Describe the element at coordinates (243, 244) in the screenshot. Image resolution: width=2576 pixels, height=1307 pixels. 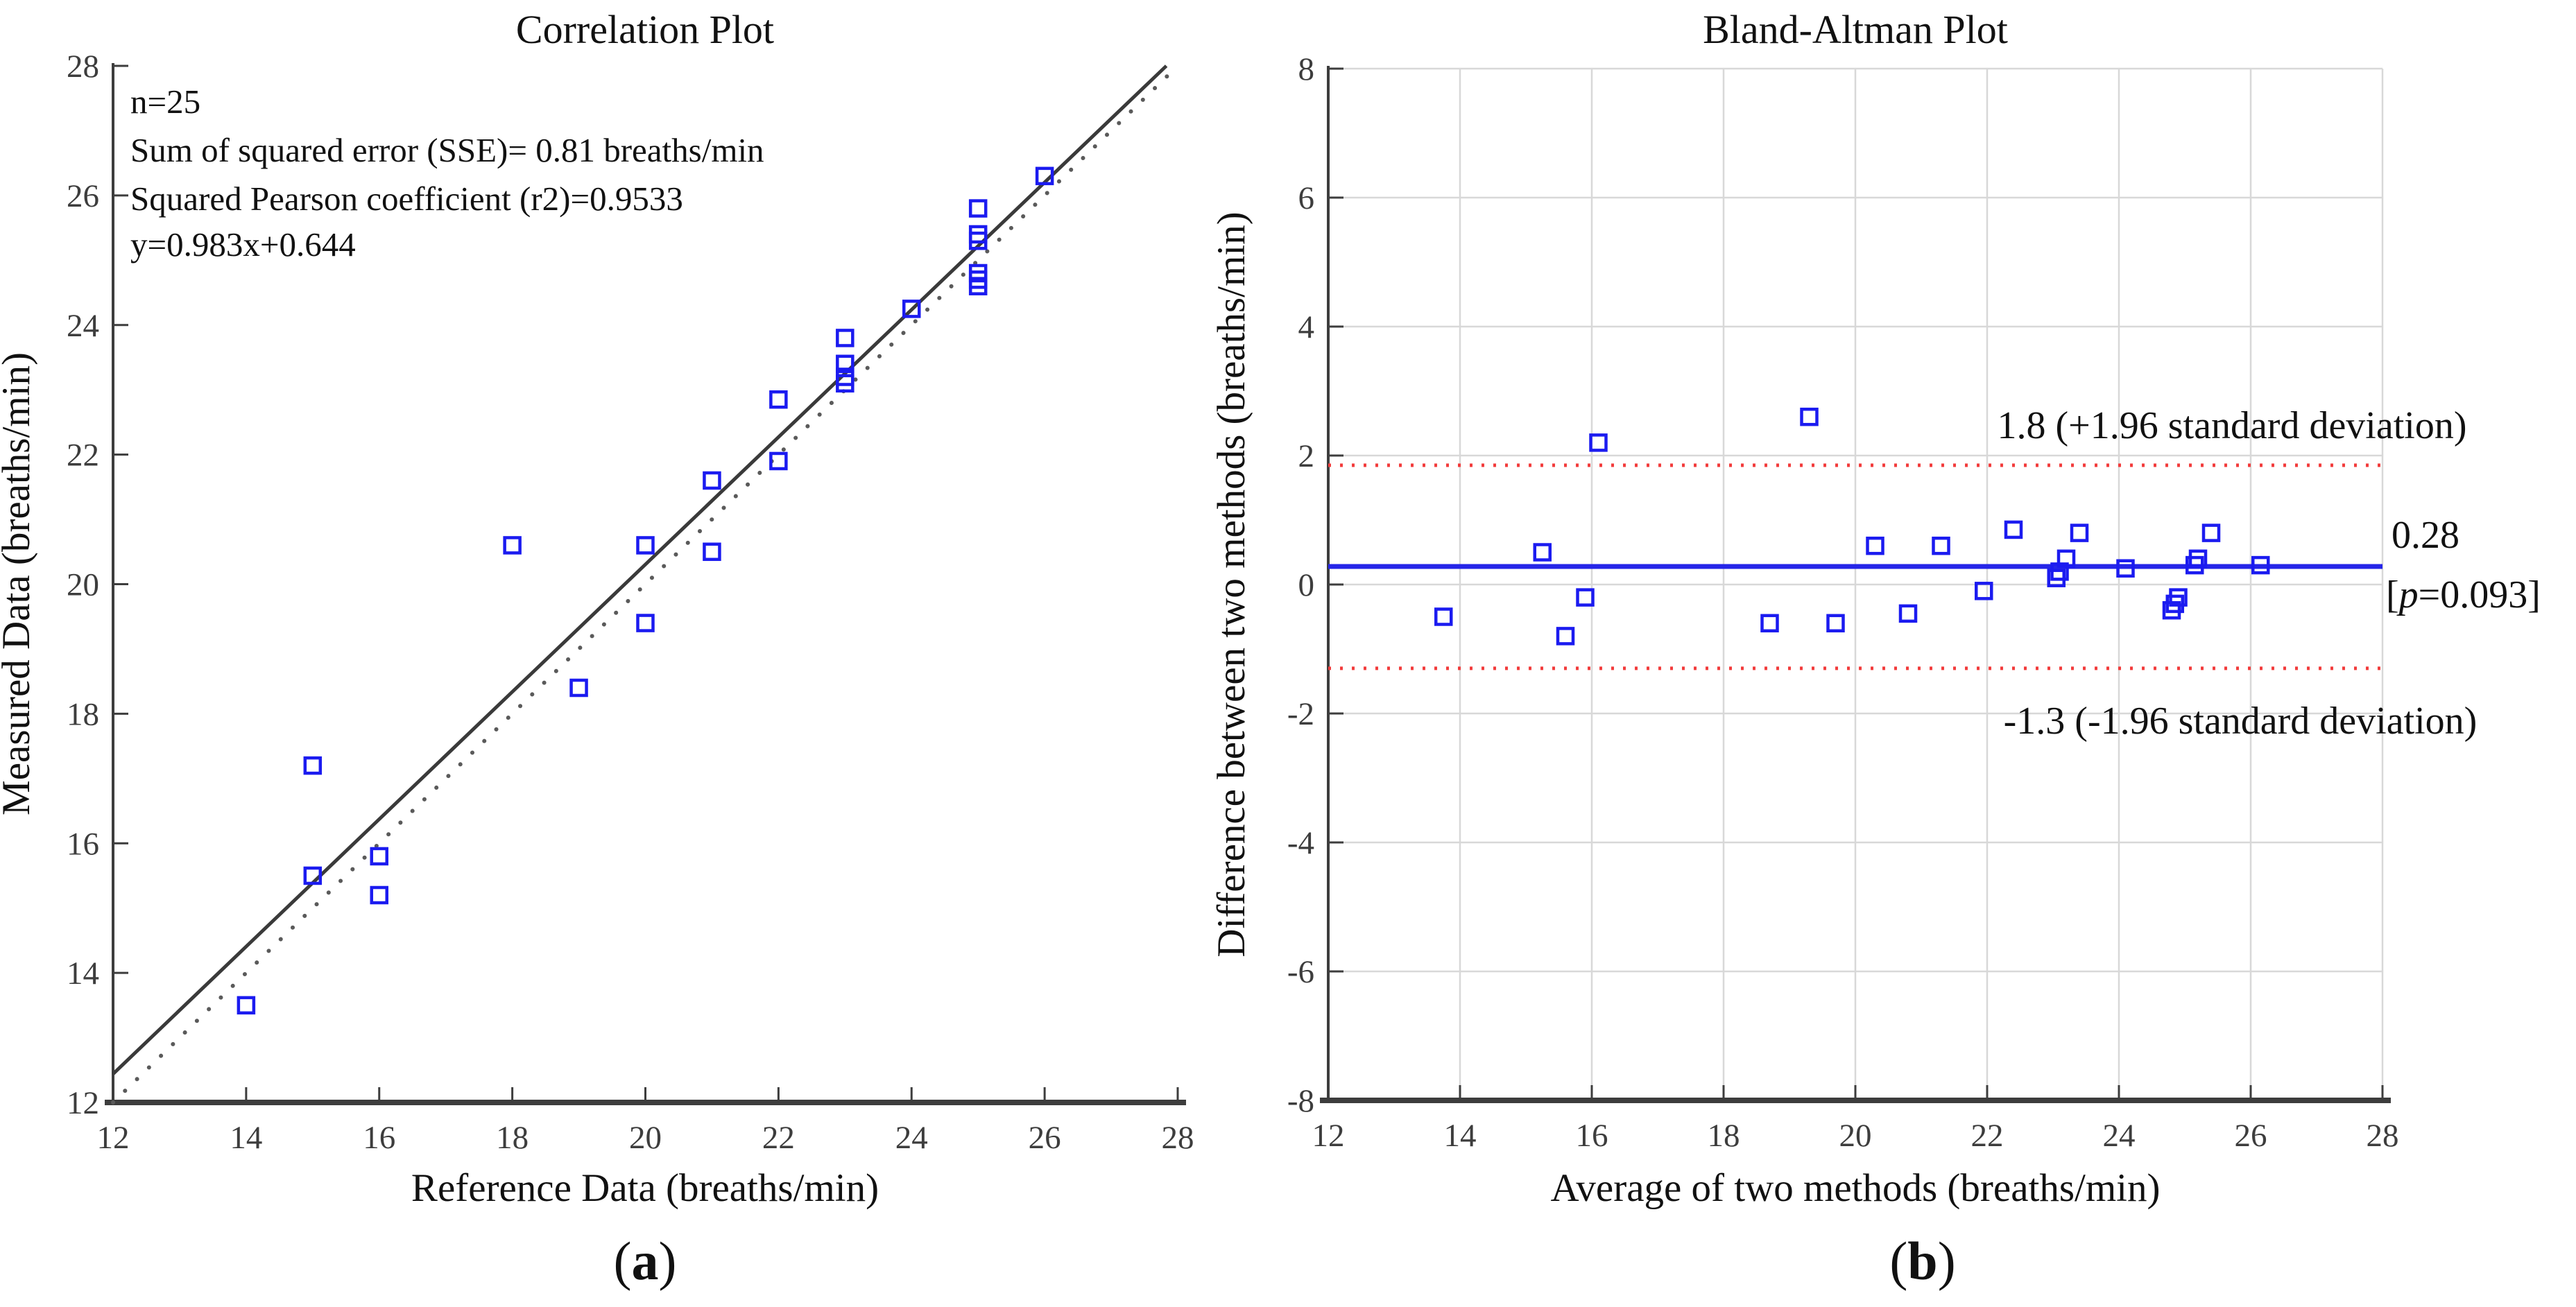
I see `annotation-equation: y=0.983x+0.644` at that location.